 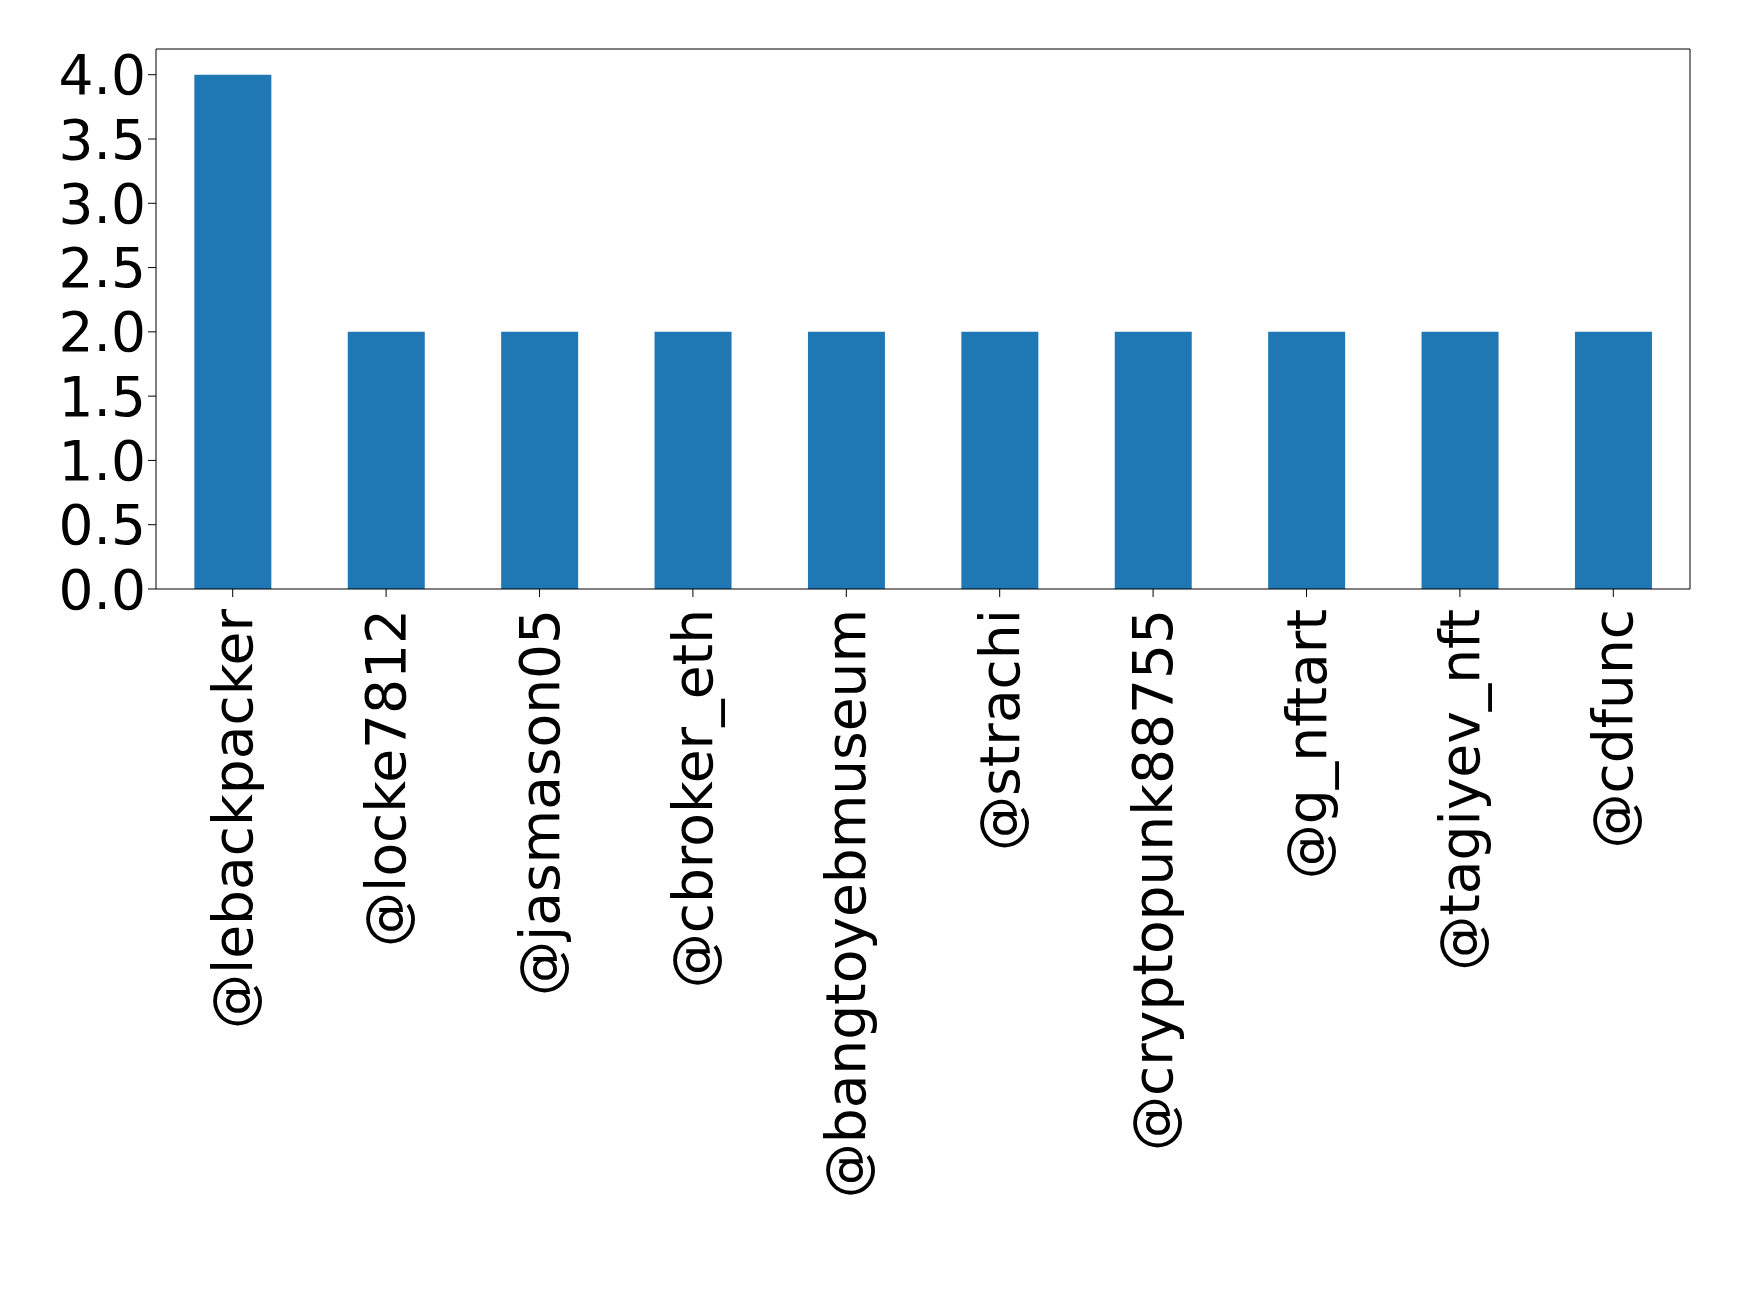 I want to click on x-tick-label: @locke7812, so click(x=386, y=778).